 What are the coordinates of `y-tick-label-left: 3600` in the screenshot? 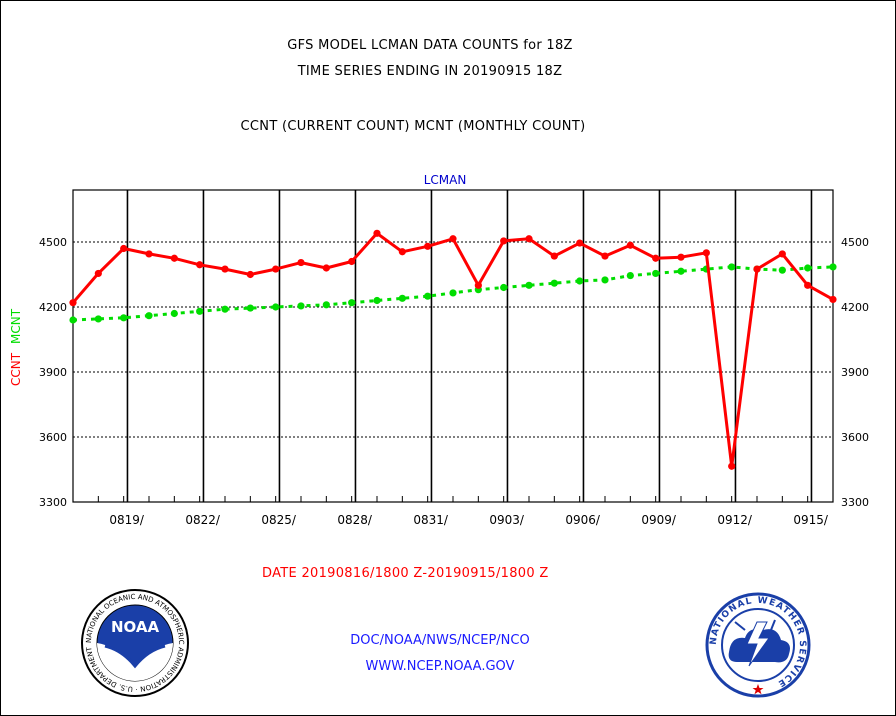 It's located at (53, 437).